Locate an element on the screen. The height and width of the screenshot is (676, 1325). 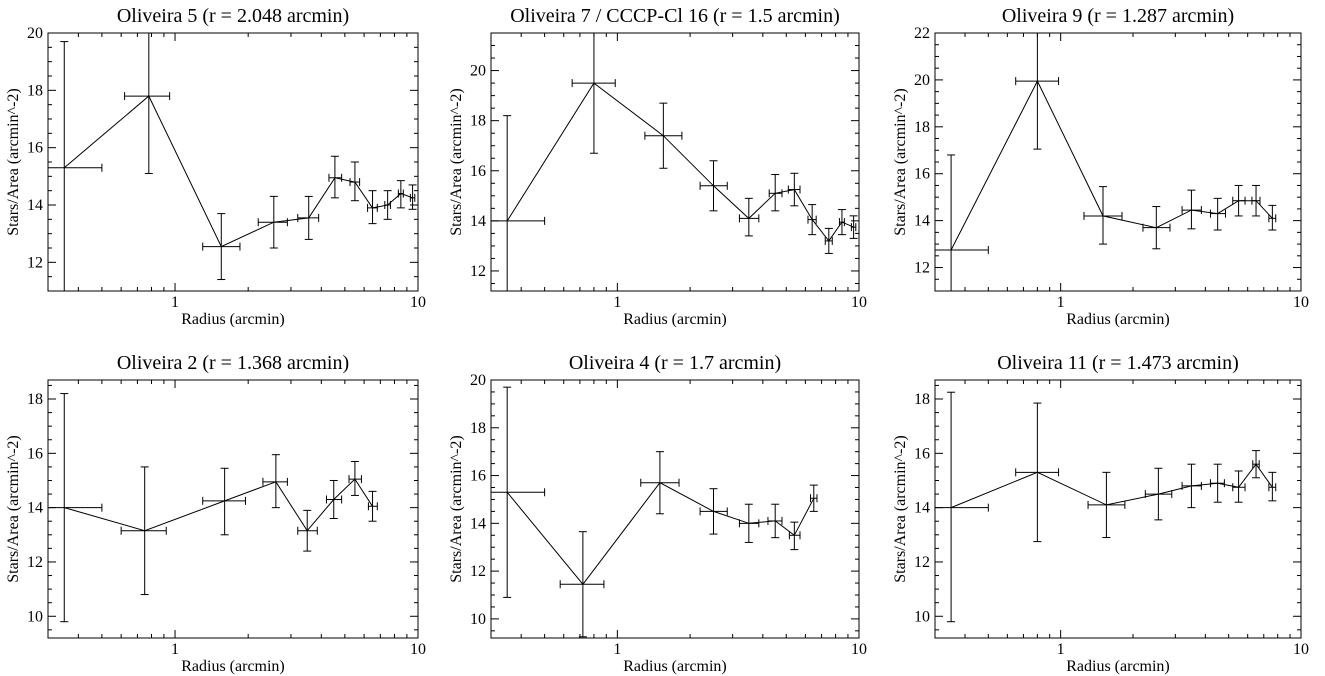
chart-title: Oliveira 9 (r = 1.287 arcmin) is located at coordinates (1118, 16).